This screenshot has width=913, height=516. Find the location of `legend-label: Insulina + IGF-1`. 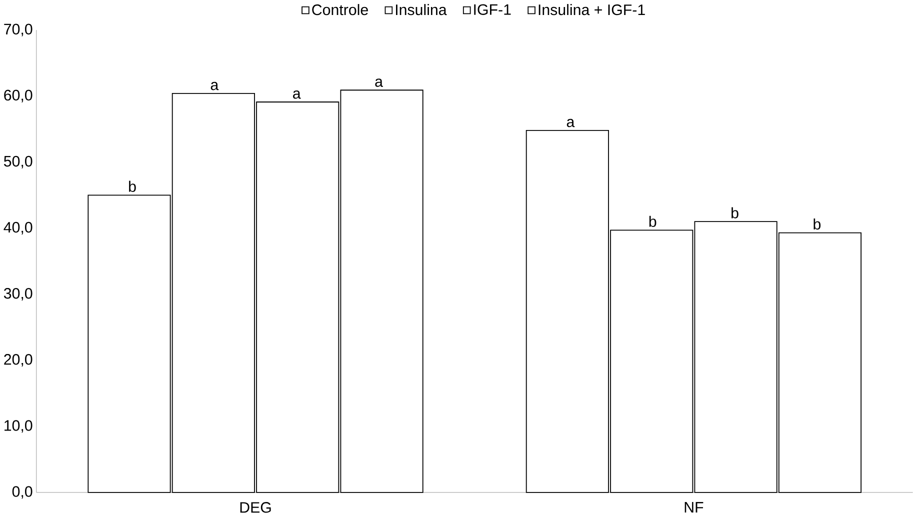

legend-label: Insulina + IGF-1 is located at coordinates (591, 10).